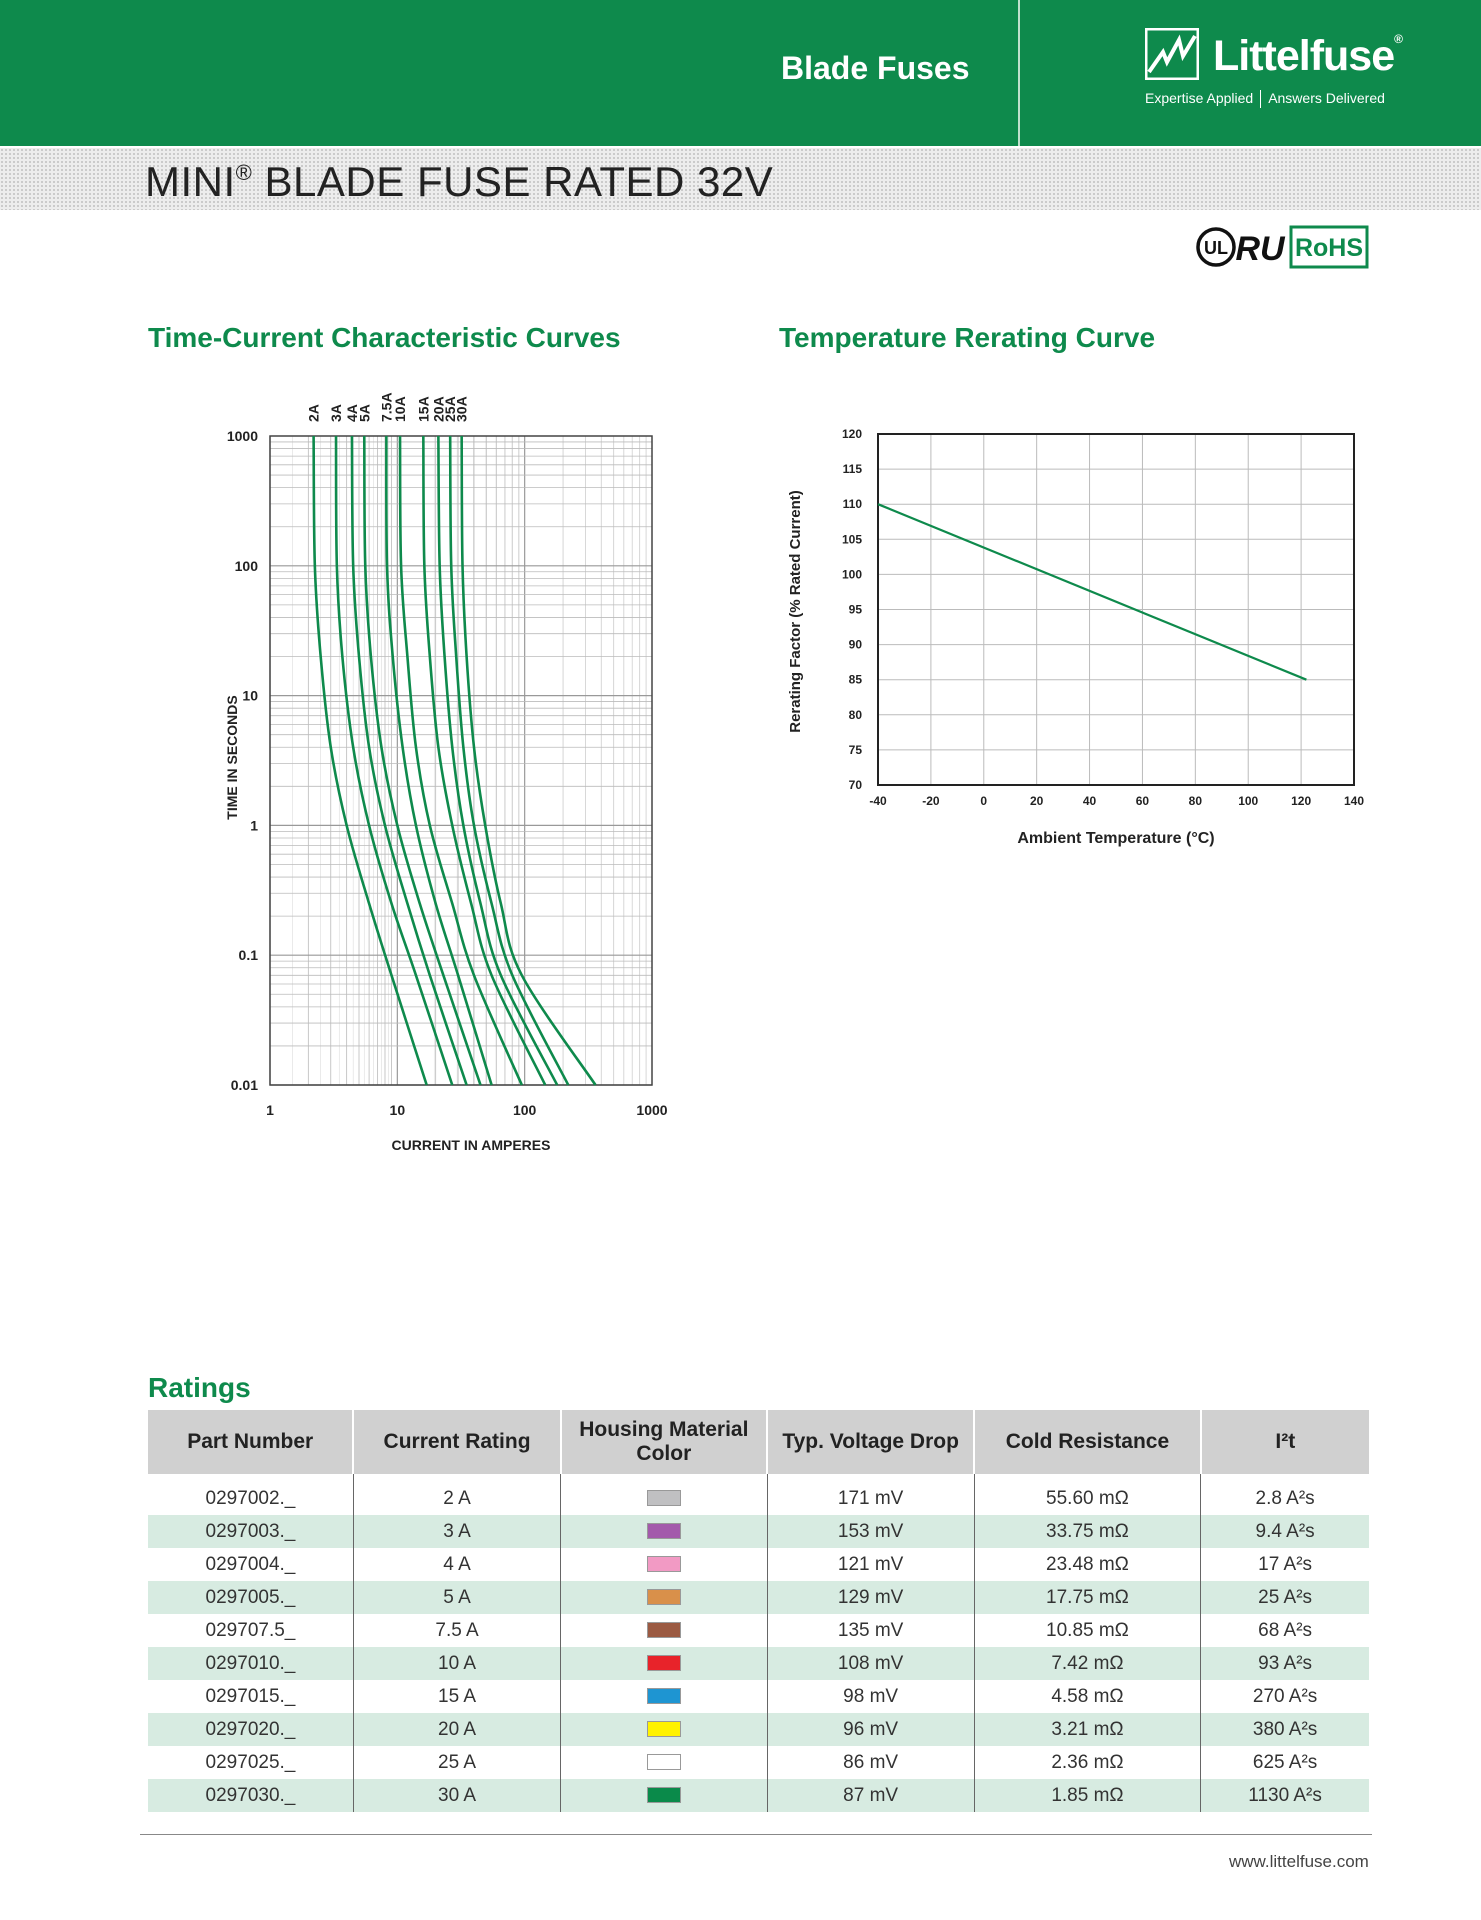 This screenshot has width=1481, height=1920. Describe the element at coordinates (651, 1110) in the screenshot. I see `tcc-x-tick-label: 1000` at that location.